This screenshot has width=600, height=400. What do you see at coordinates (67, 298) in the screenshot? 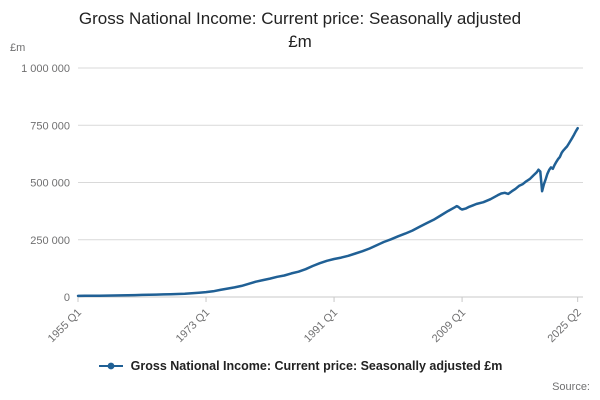
I see `y-tick-label: 0` at bounding box center [67, 298].